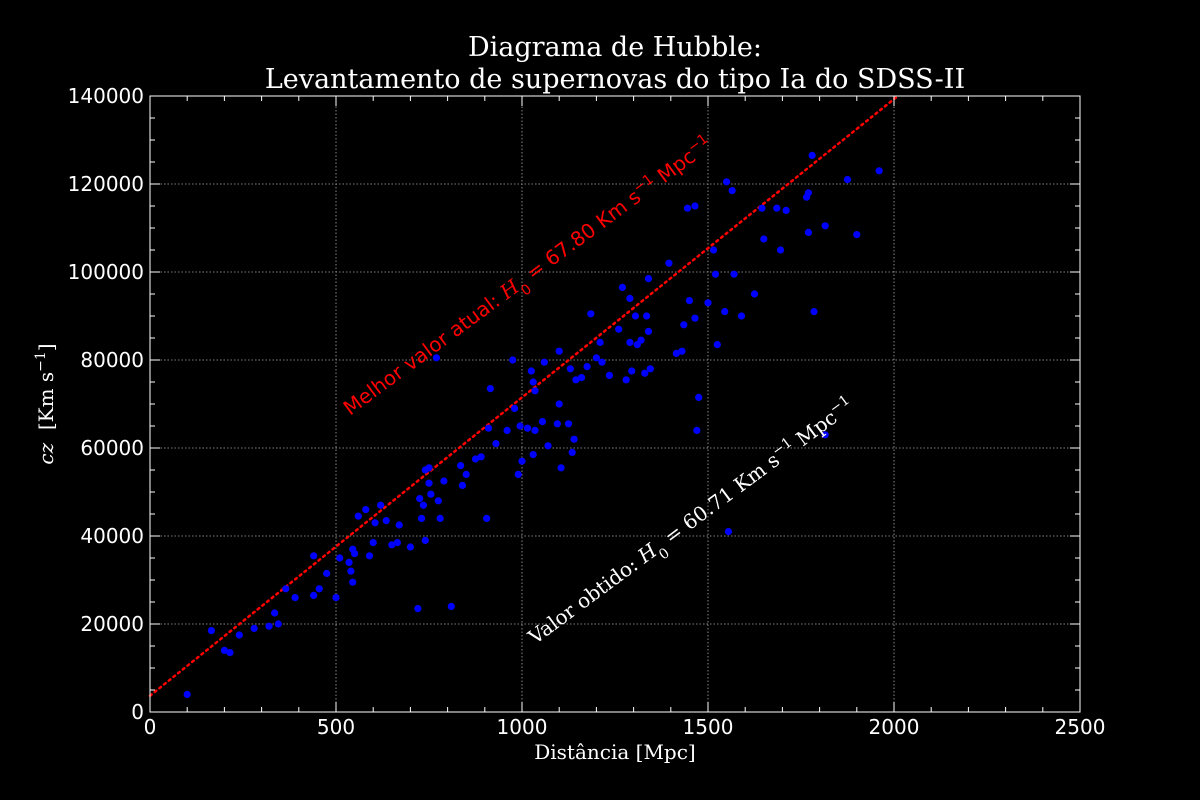  Describe the element at coordinates (112, 448) in the screenshot. I see `y-tick-label: 60000` at that location.